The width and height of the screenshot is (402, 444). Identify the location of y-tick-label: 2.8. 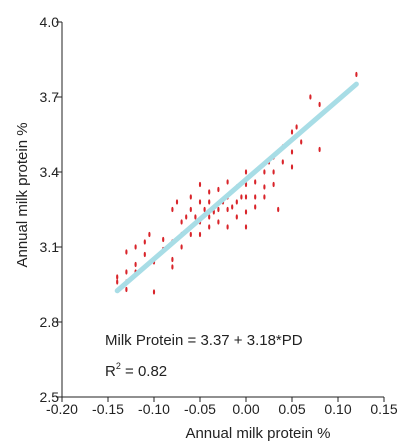
(50, 322).